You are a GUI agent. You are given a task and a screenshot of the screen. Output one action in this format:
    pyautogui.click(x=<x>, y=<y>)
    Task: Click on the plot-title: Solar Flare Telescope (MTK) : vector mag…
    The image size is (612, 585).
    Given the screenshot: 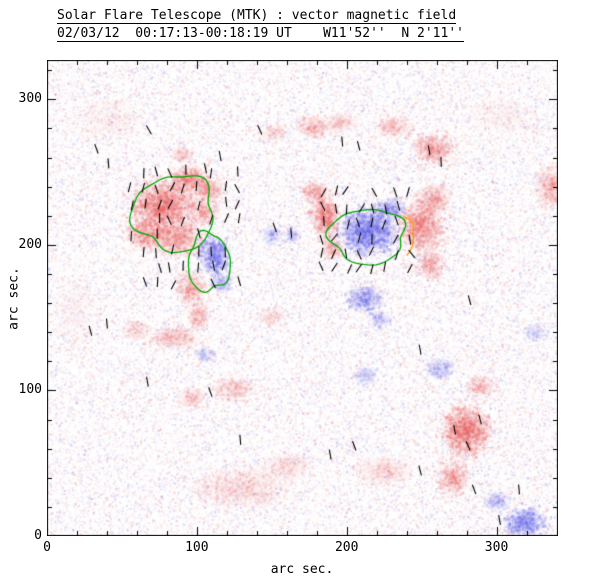 What is the action you would take?
    pyautogui.click(x=257, y=16)
    